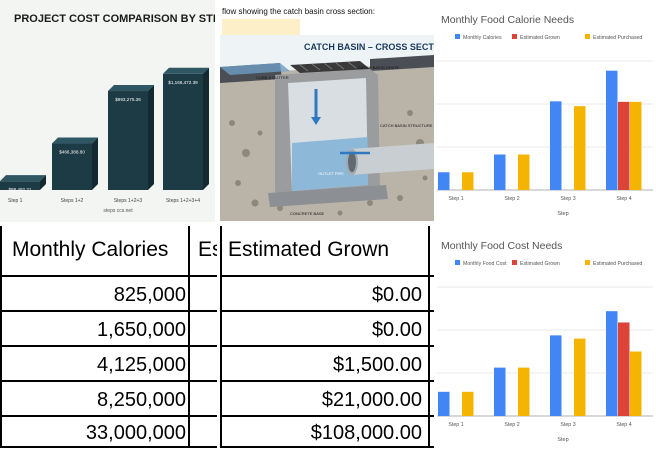  I want to click on category-label: Steps 1+2, so click(72, 201).